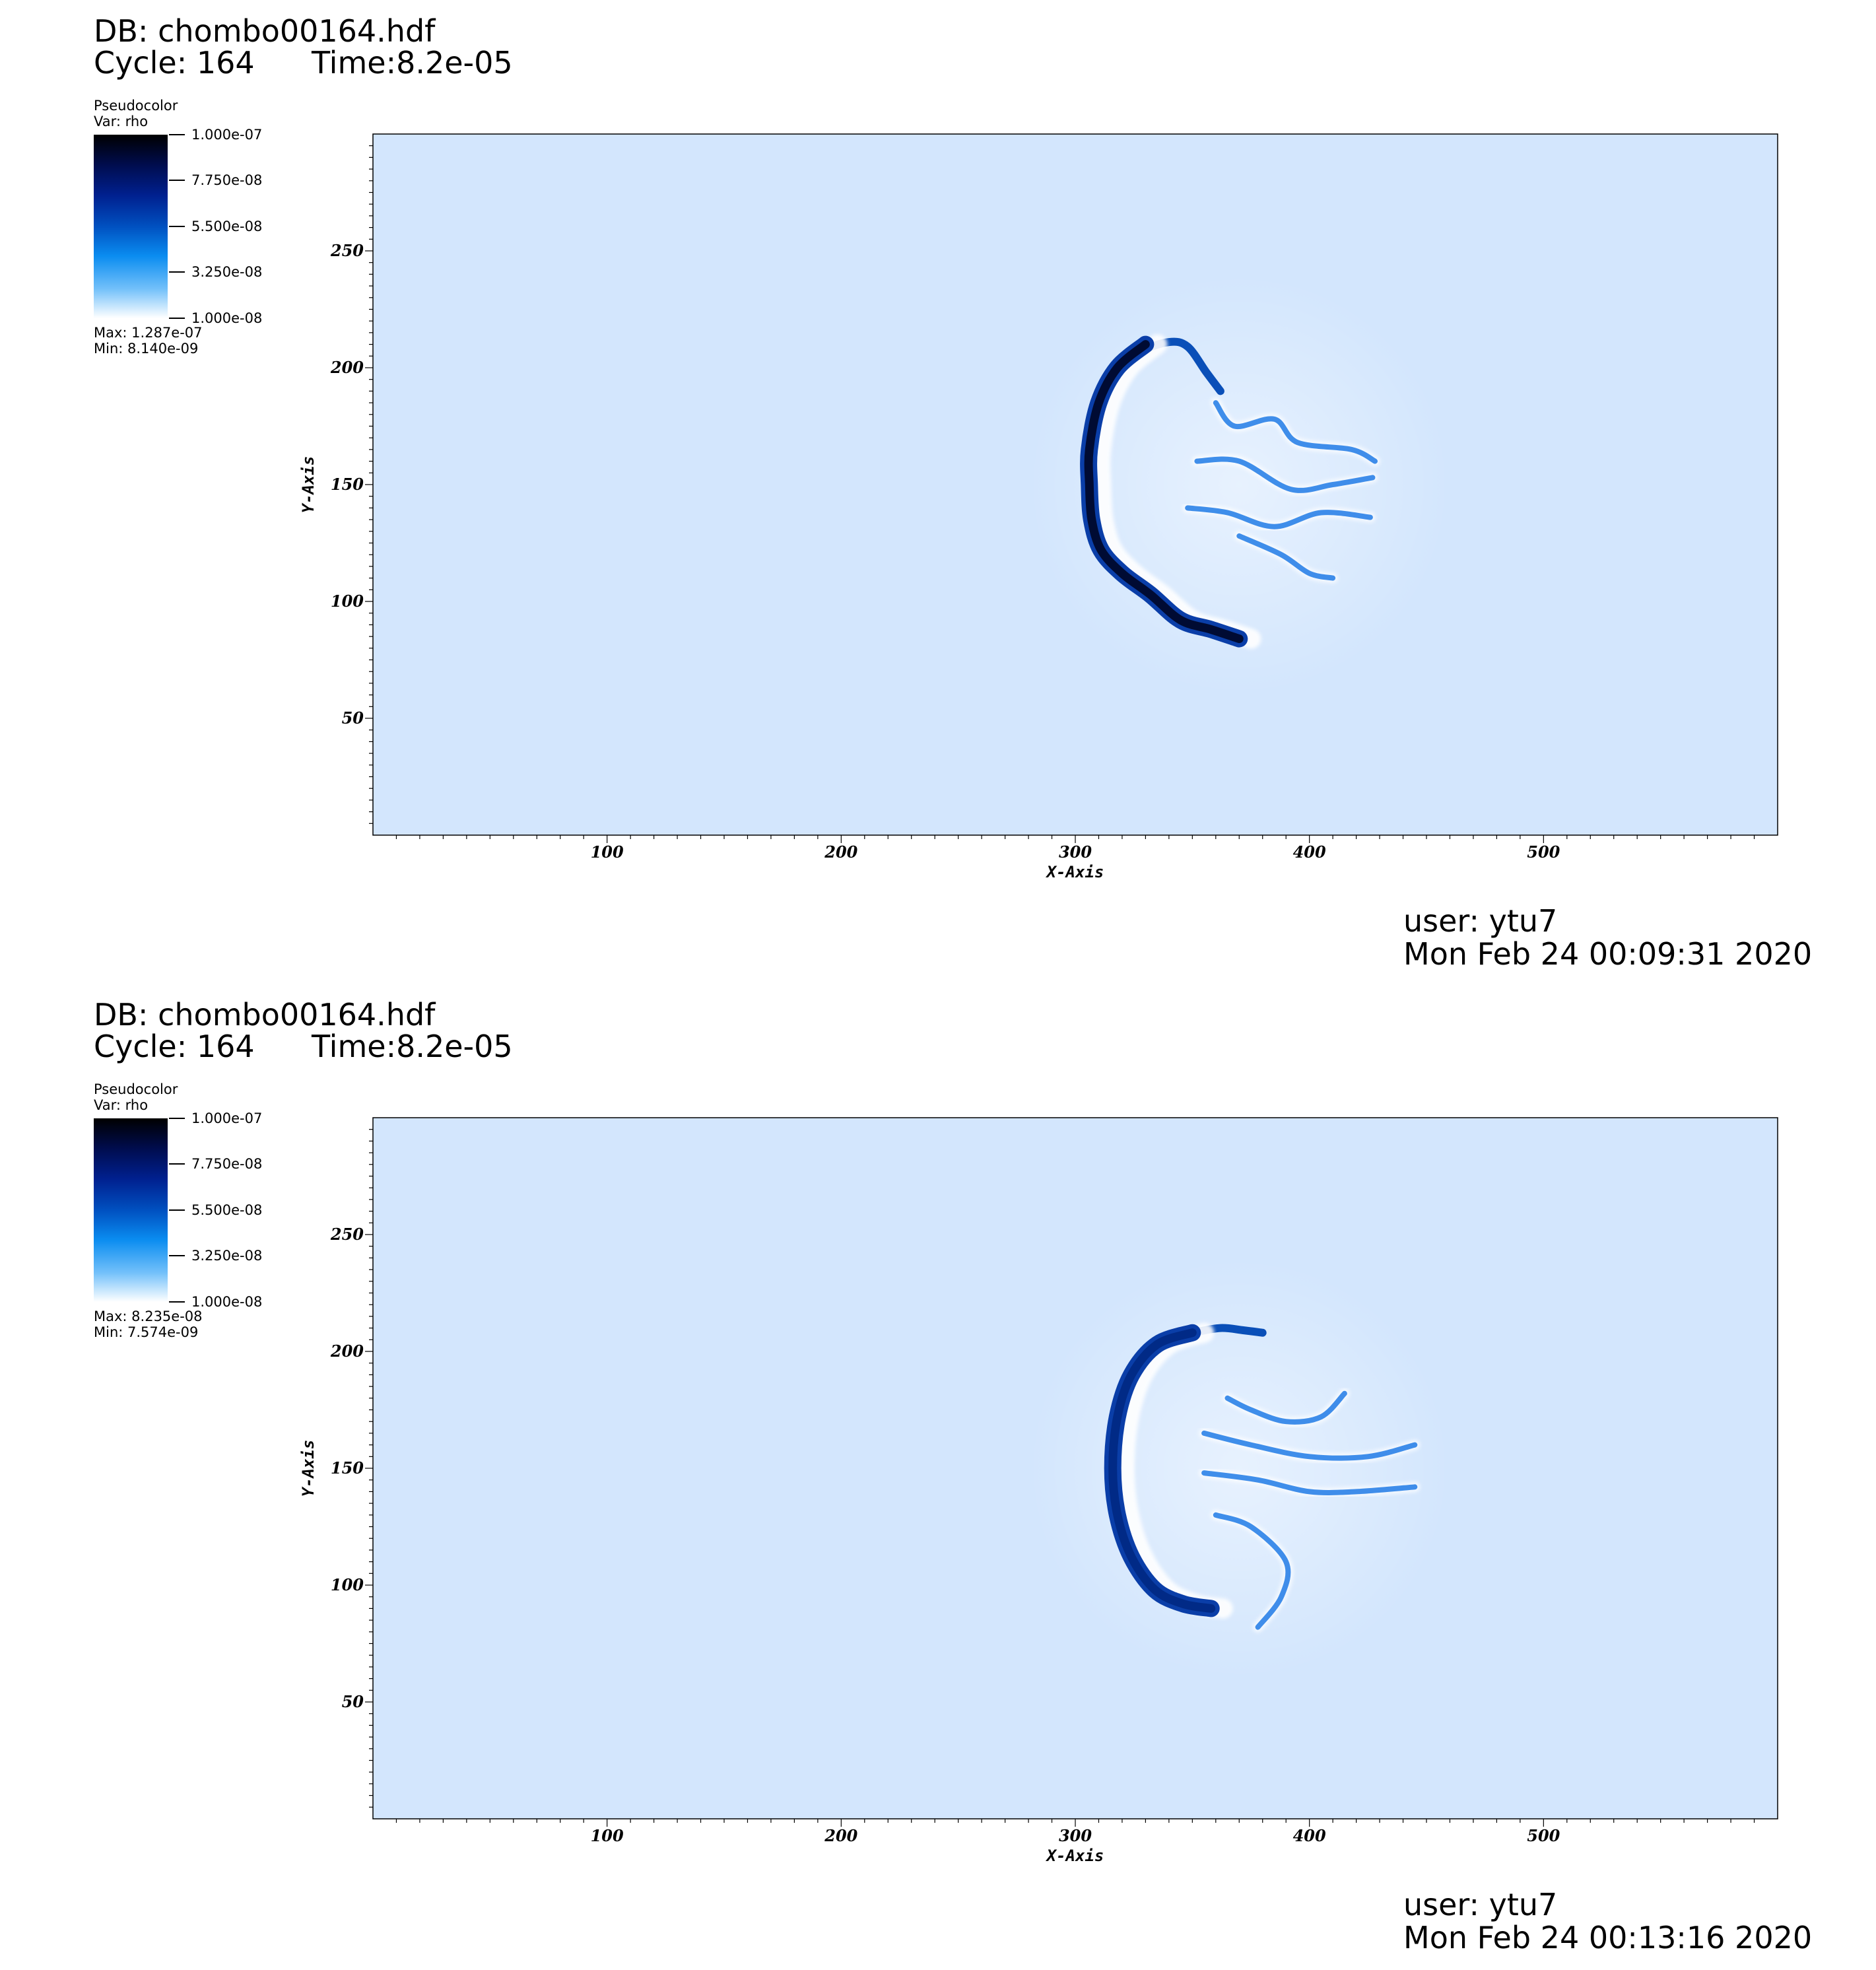 This screenshot has width=1876, height=1970. I want to click on legend-max: Max: 1.287e-07, so click(148, 333).